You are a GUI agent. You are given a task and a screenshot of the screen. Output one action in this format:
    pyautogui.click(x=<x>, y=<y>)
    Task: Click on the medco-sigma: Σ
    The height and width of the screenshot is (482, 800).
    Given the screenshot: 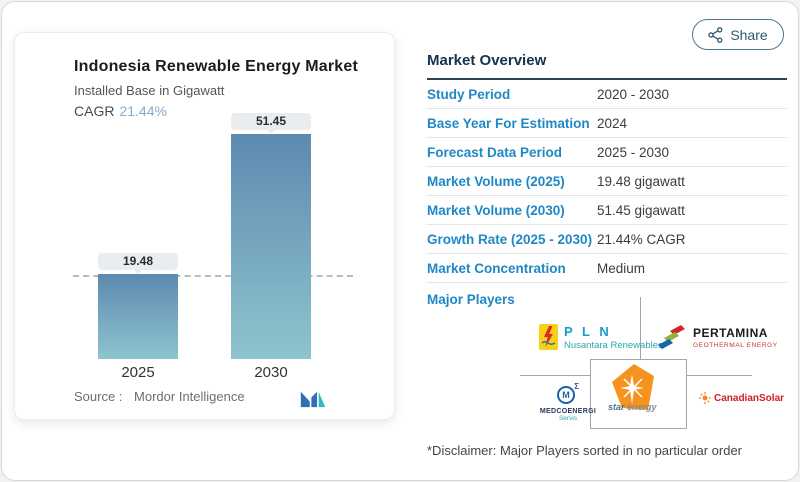 What is the action you would take?
    pyautogui.click(x=576, y=386)
    